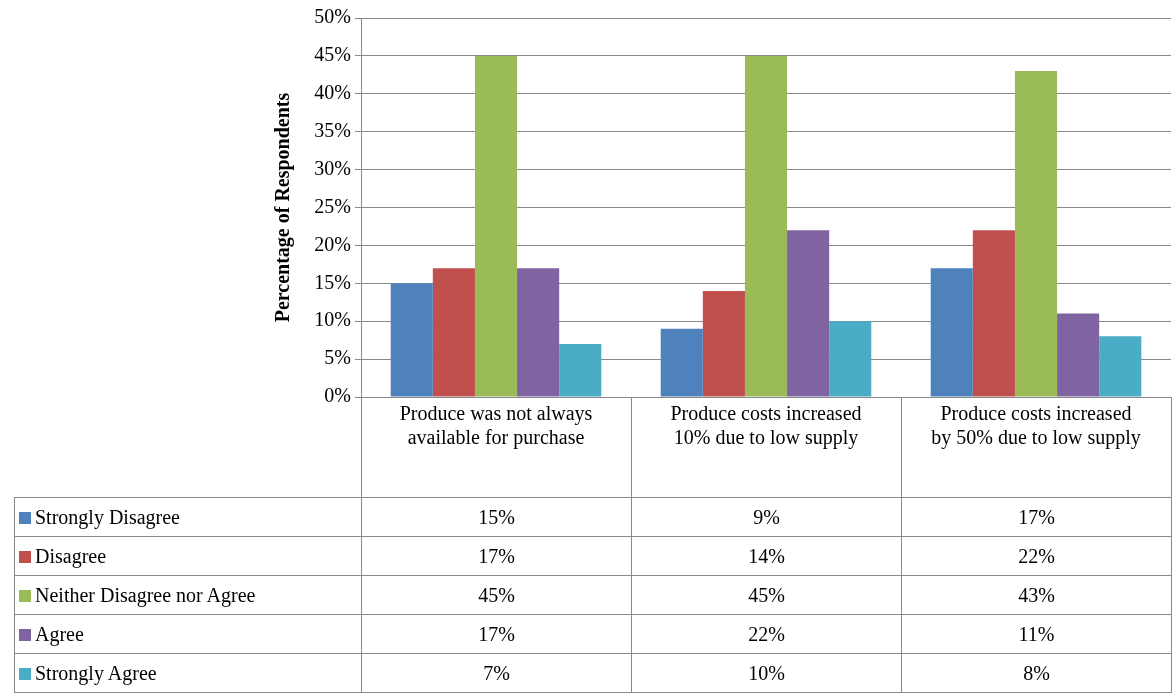 The image size is (1172, 698). I want to click on y-tick-label: 25%, so click(332, 205).